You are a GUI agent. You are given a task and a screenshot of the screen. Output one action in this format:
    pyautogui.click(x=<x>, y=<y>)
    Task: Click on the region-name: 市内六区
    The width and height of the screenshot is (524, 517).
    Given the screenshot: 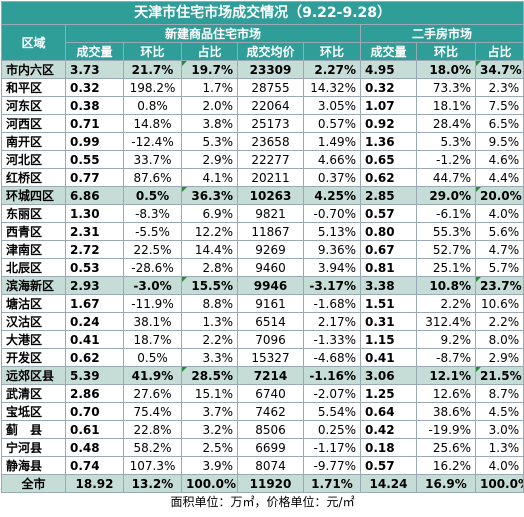 What is the action you would take?
    pyautogui.click(x=33, y=69)
    